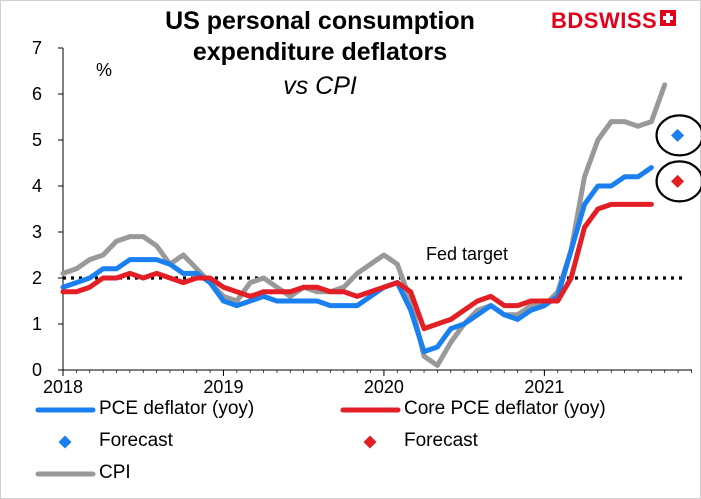 The image size is (701, 499). I want to click on chart-subtitle: vs CPI, so click(320, 86).